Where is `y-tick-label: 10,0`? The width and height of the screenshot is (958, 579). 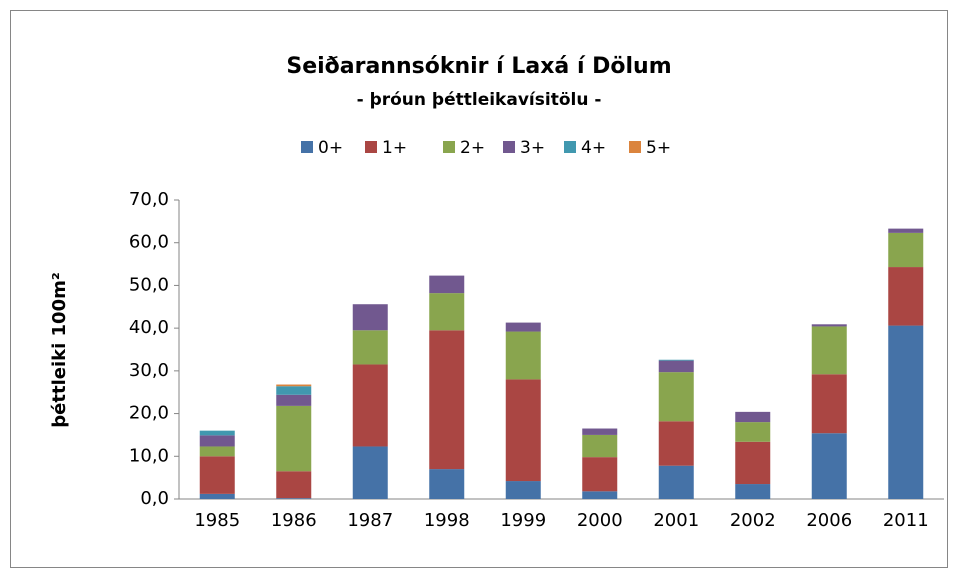
y-tick-label: 10,0 is located at coordinates (149, 455).